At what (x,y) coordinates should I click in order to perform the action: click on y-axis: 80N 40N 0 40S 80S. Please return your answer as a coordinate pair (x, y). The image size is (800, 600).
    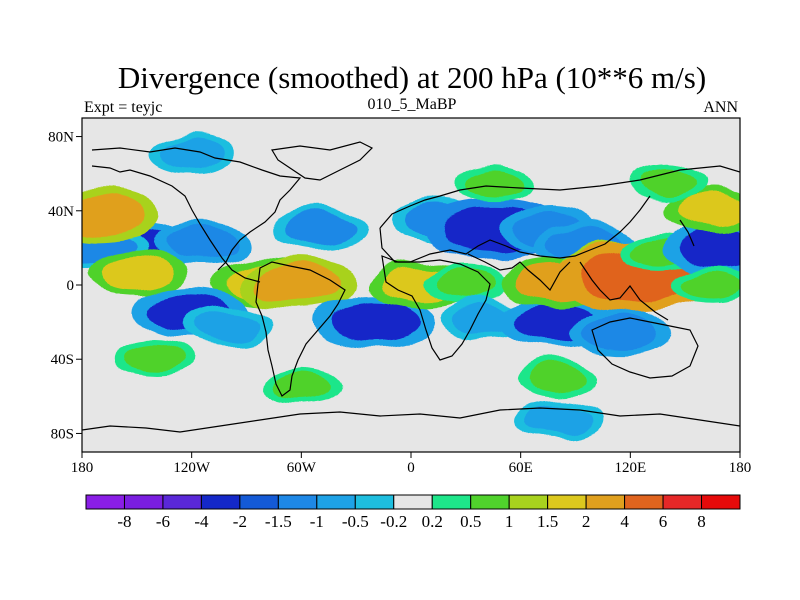
    Looking at the image, I should click on (65, 286).